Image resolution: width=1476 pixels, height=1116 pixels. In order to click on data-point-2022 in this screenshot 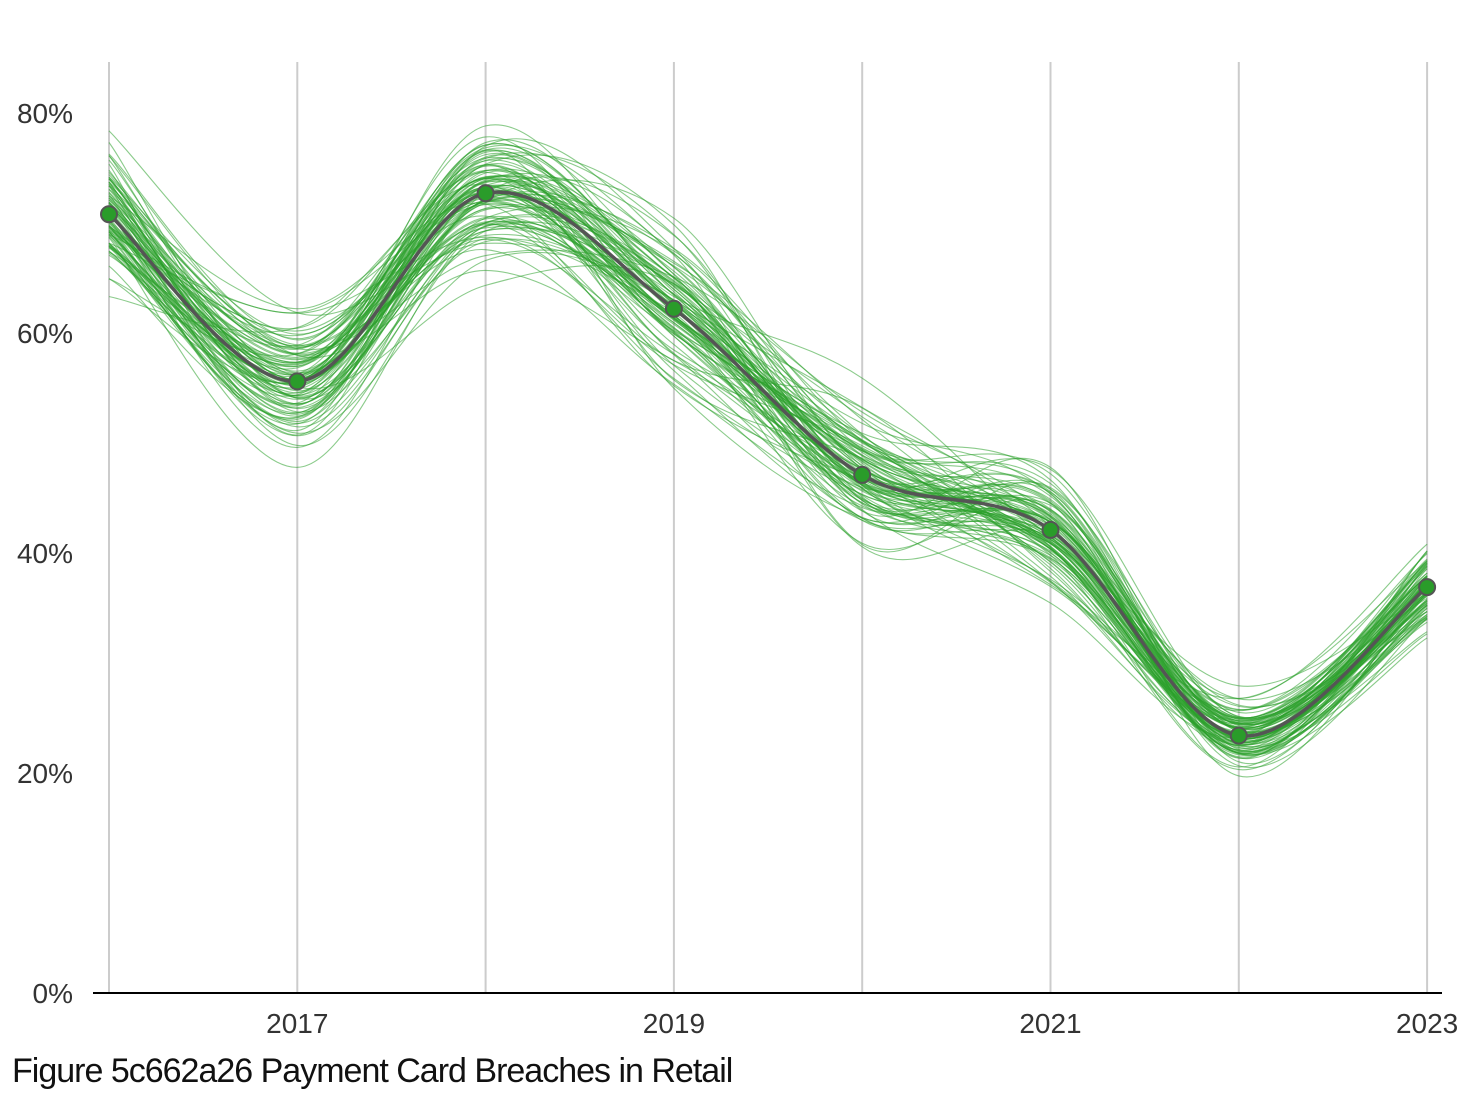, I will do `click(1238, 735)`.